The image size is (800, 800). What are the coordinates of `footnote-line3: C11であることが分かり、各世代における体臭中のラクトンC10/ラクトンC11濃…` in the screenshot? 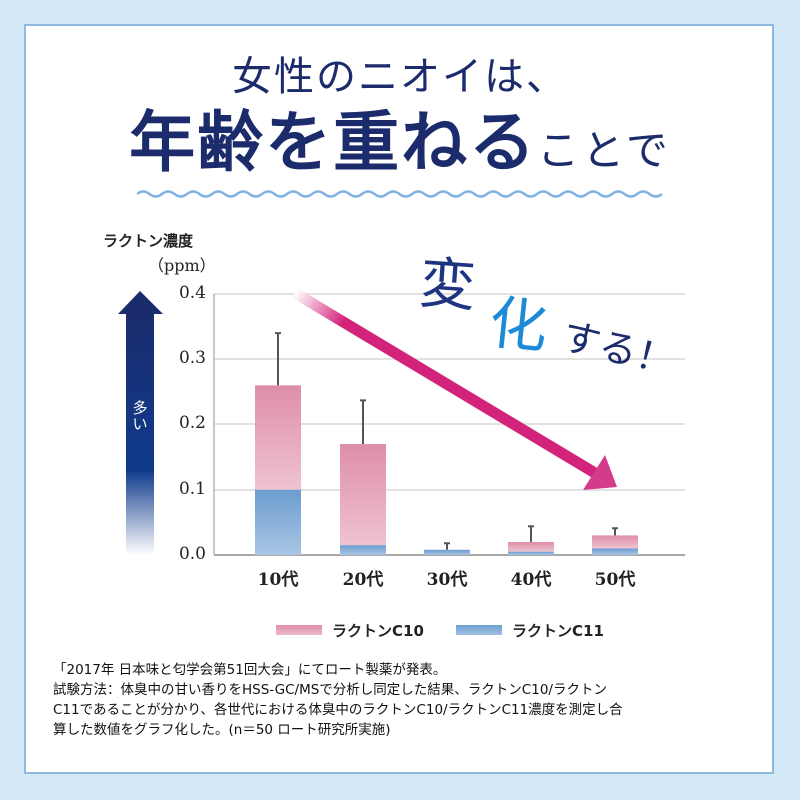 It's located at (338, 710).